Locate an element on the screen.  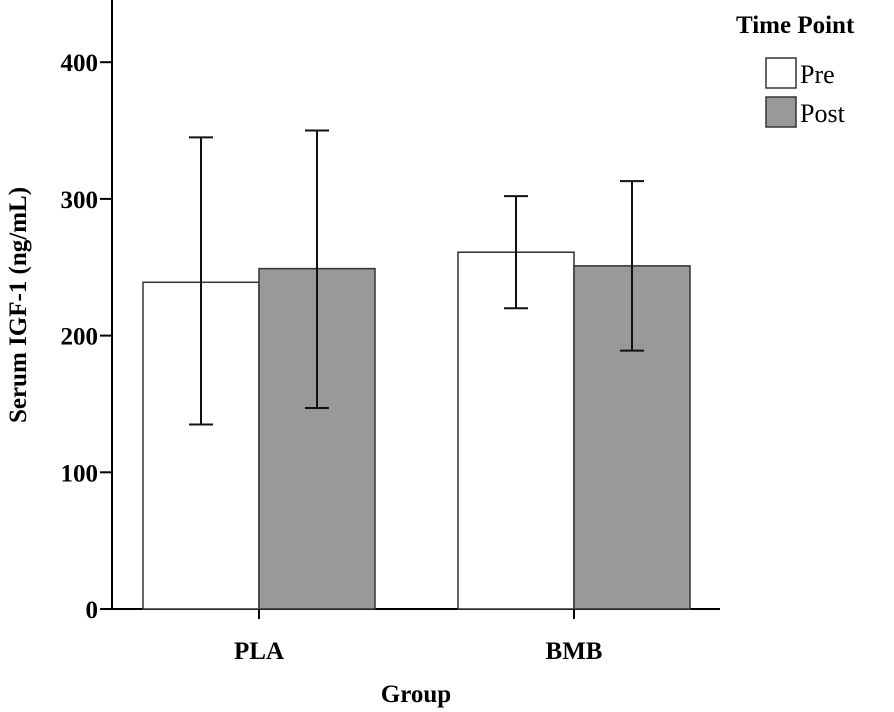
x-tick-label: BMB is located at coordinates (574, 651).